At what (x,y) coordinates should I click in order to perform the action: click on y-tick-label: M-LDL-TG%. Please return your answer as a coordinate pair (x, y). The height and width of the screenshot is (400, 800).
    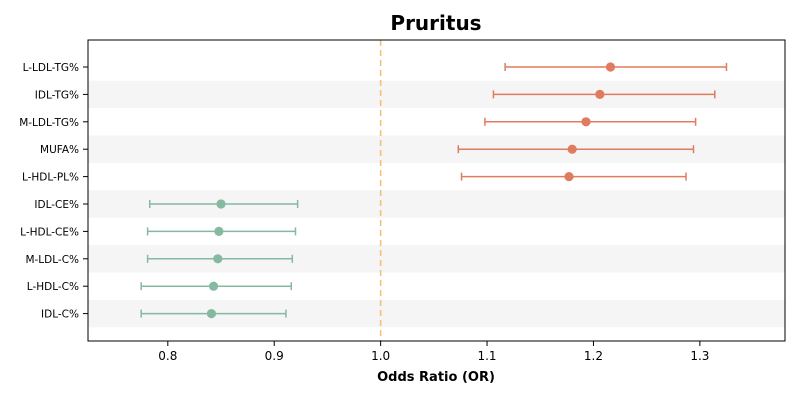
    Looking at the image, I should click on (49, 123).